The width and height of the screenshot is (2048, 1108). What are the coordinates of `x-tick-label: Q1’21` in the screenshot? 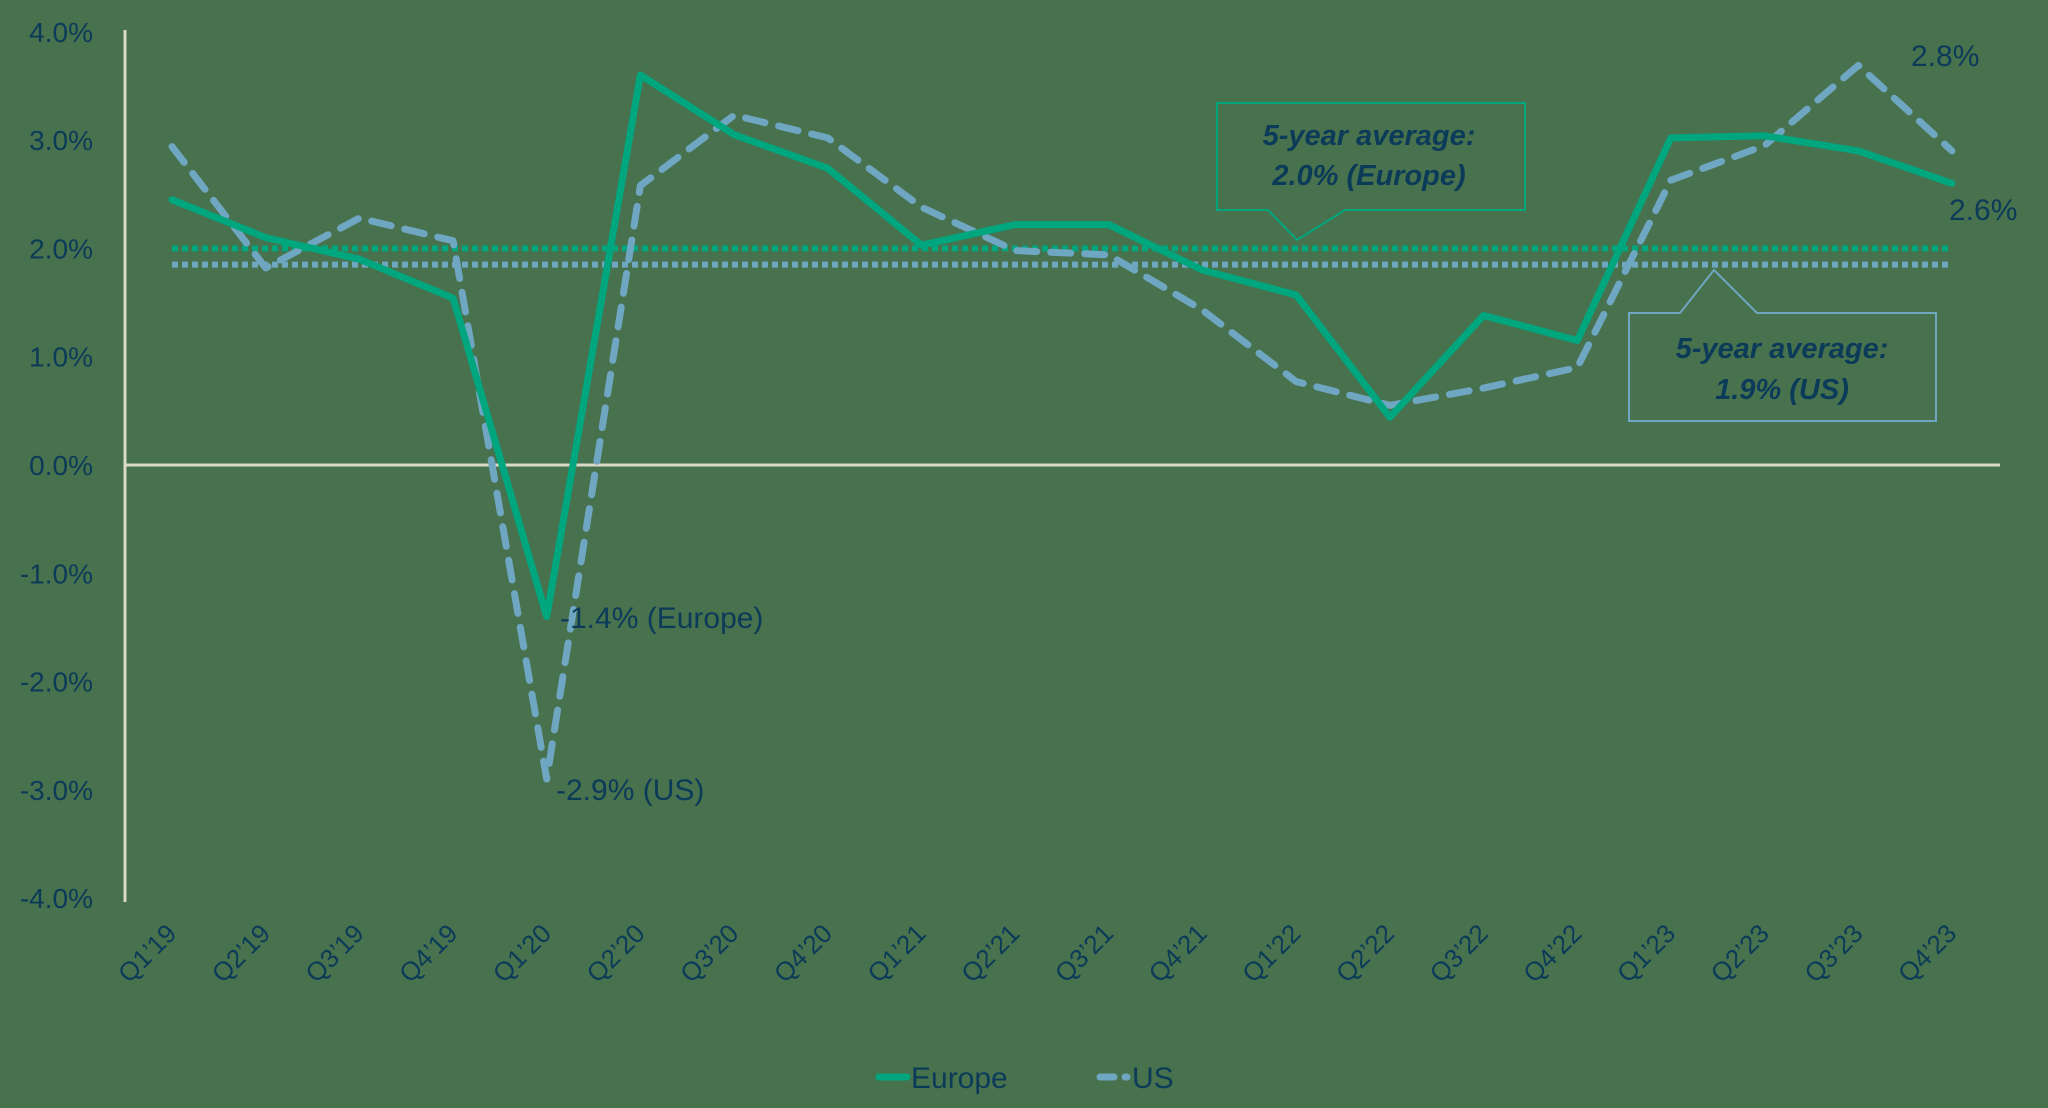 It's located at (896, 953).